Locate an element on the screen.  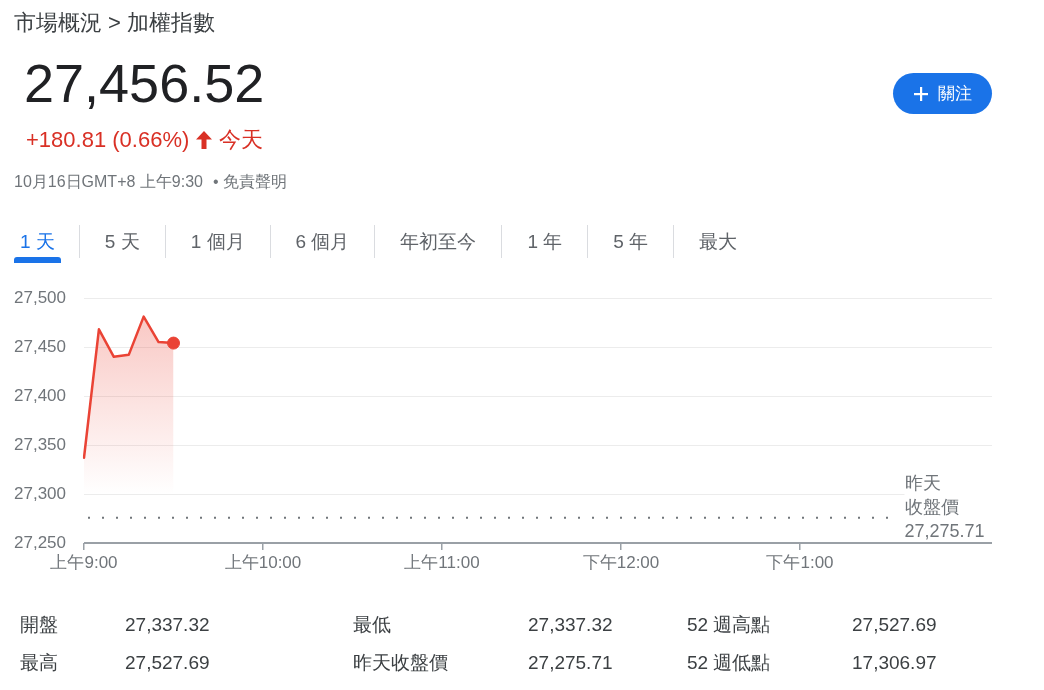
x-tick-label: 下午1:00 is located at coordinates (800, 562).